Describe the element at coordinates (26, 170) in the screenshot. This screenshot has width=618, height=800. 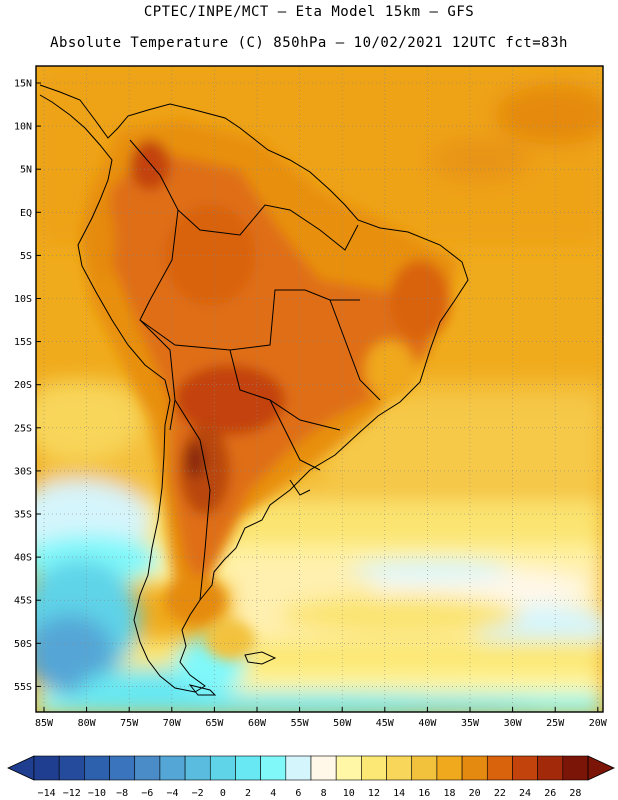
I see `lat-label: 5N` at that location.